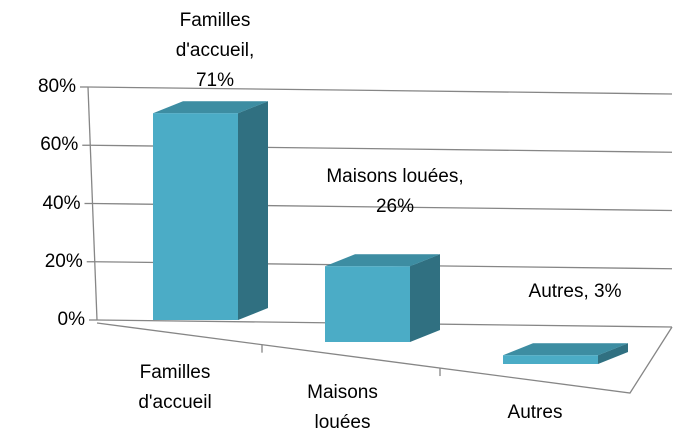  I want to click on x-tick-label: Maisons louées, so click(342, 407).